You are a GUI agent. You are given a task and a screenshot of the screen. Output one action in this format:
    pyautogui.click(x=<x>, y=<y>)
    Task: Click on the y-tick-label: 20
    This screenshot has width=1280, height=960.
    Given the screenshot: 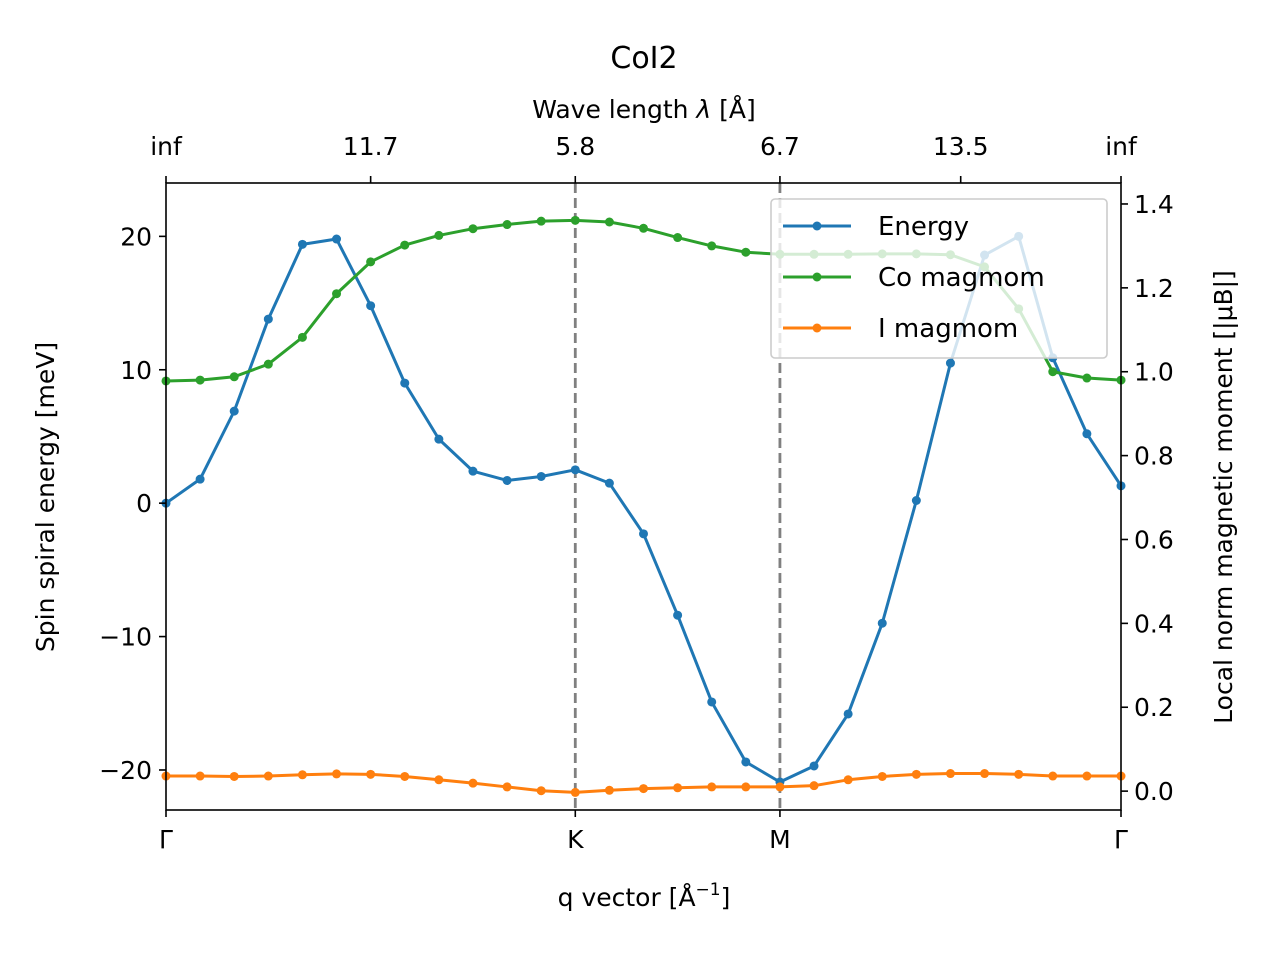 What is the action you would take?
    pyautogui.click(x=136, y=236)
    